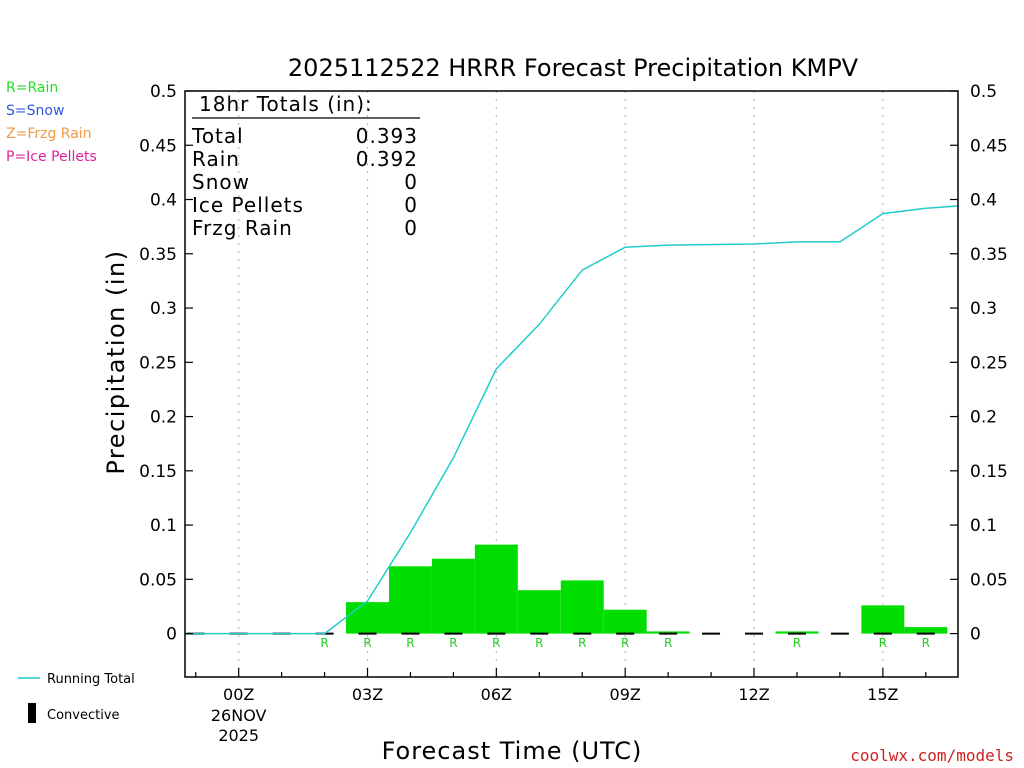  Describe the element at coordinates (116, 361) in the screenshot. I see `y-axis-label: Precipitation (in)` at that location.